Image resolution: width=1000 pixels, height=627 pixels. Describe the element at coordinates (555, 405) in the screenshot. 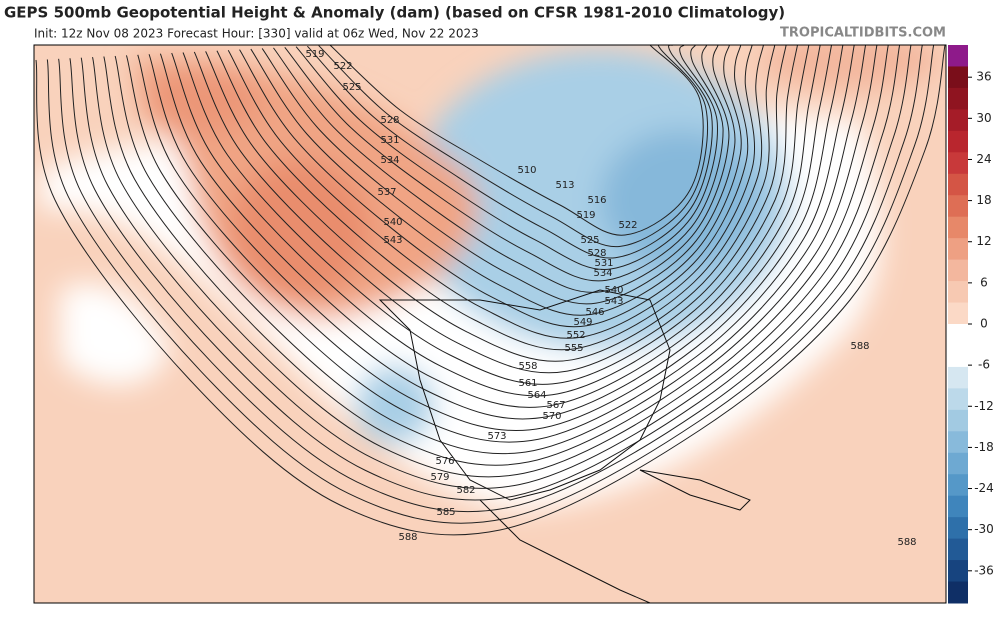

I see `contour-label: 567` at that location.